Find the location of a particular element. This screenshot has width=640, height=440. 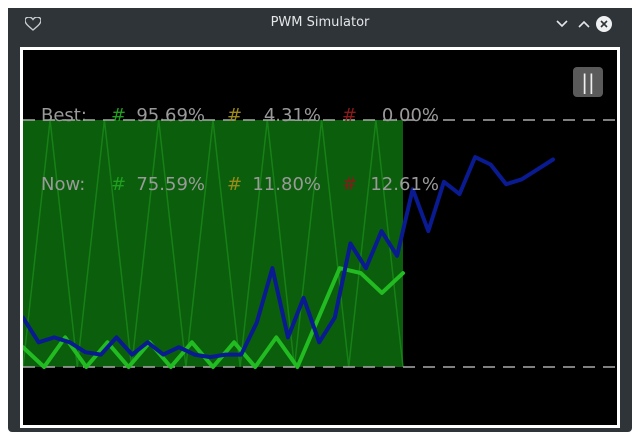

best-row: Best: # 95.69% # 4.31% # 0.00% is located at coordinates (240, 115).